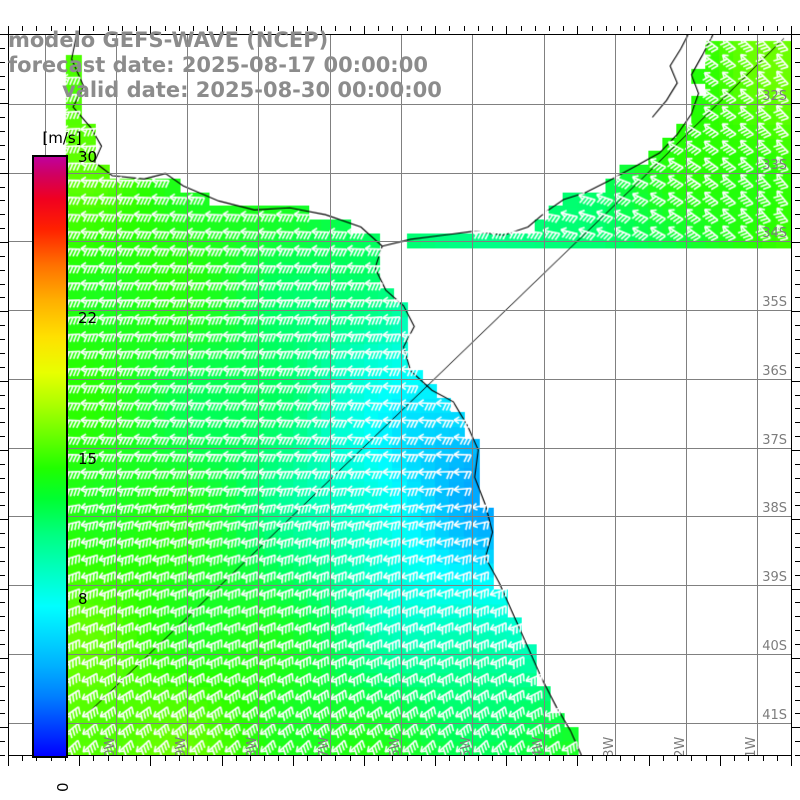  Describe the element at coordinates (774, 165) in the screenshot. I see `lat-tick-label: 33S` at that location.